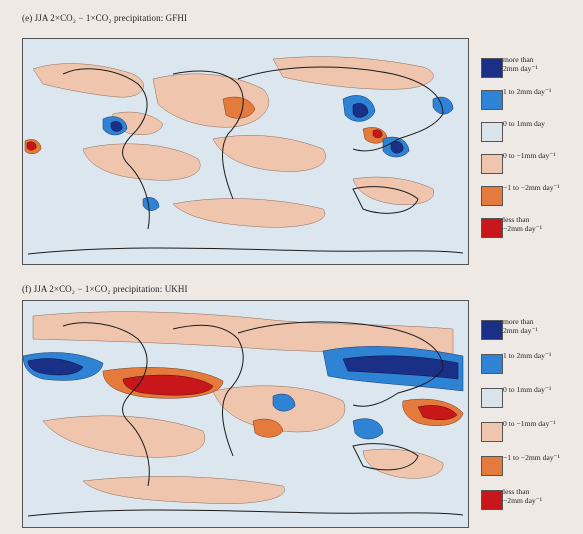 The height and width of the screenshot is (534, 583). What do you see at coordinates (524, 123) in the screenshot?
I see `legend-label: 0 to 1mm day` at bounding box center [524, 123].